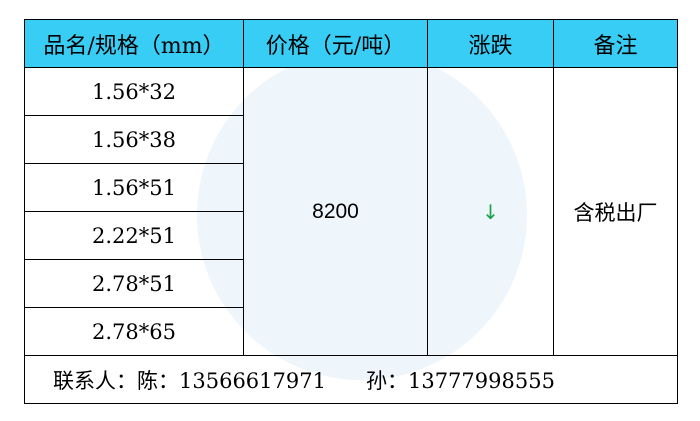  I want to click on header-spec: 品名/规格（mm）, so click(134, 43).